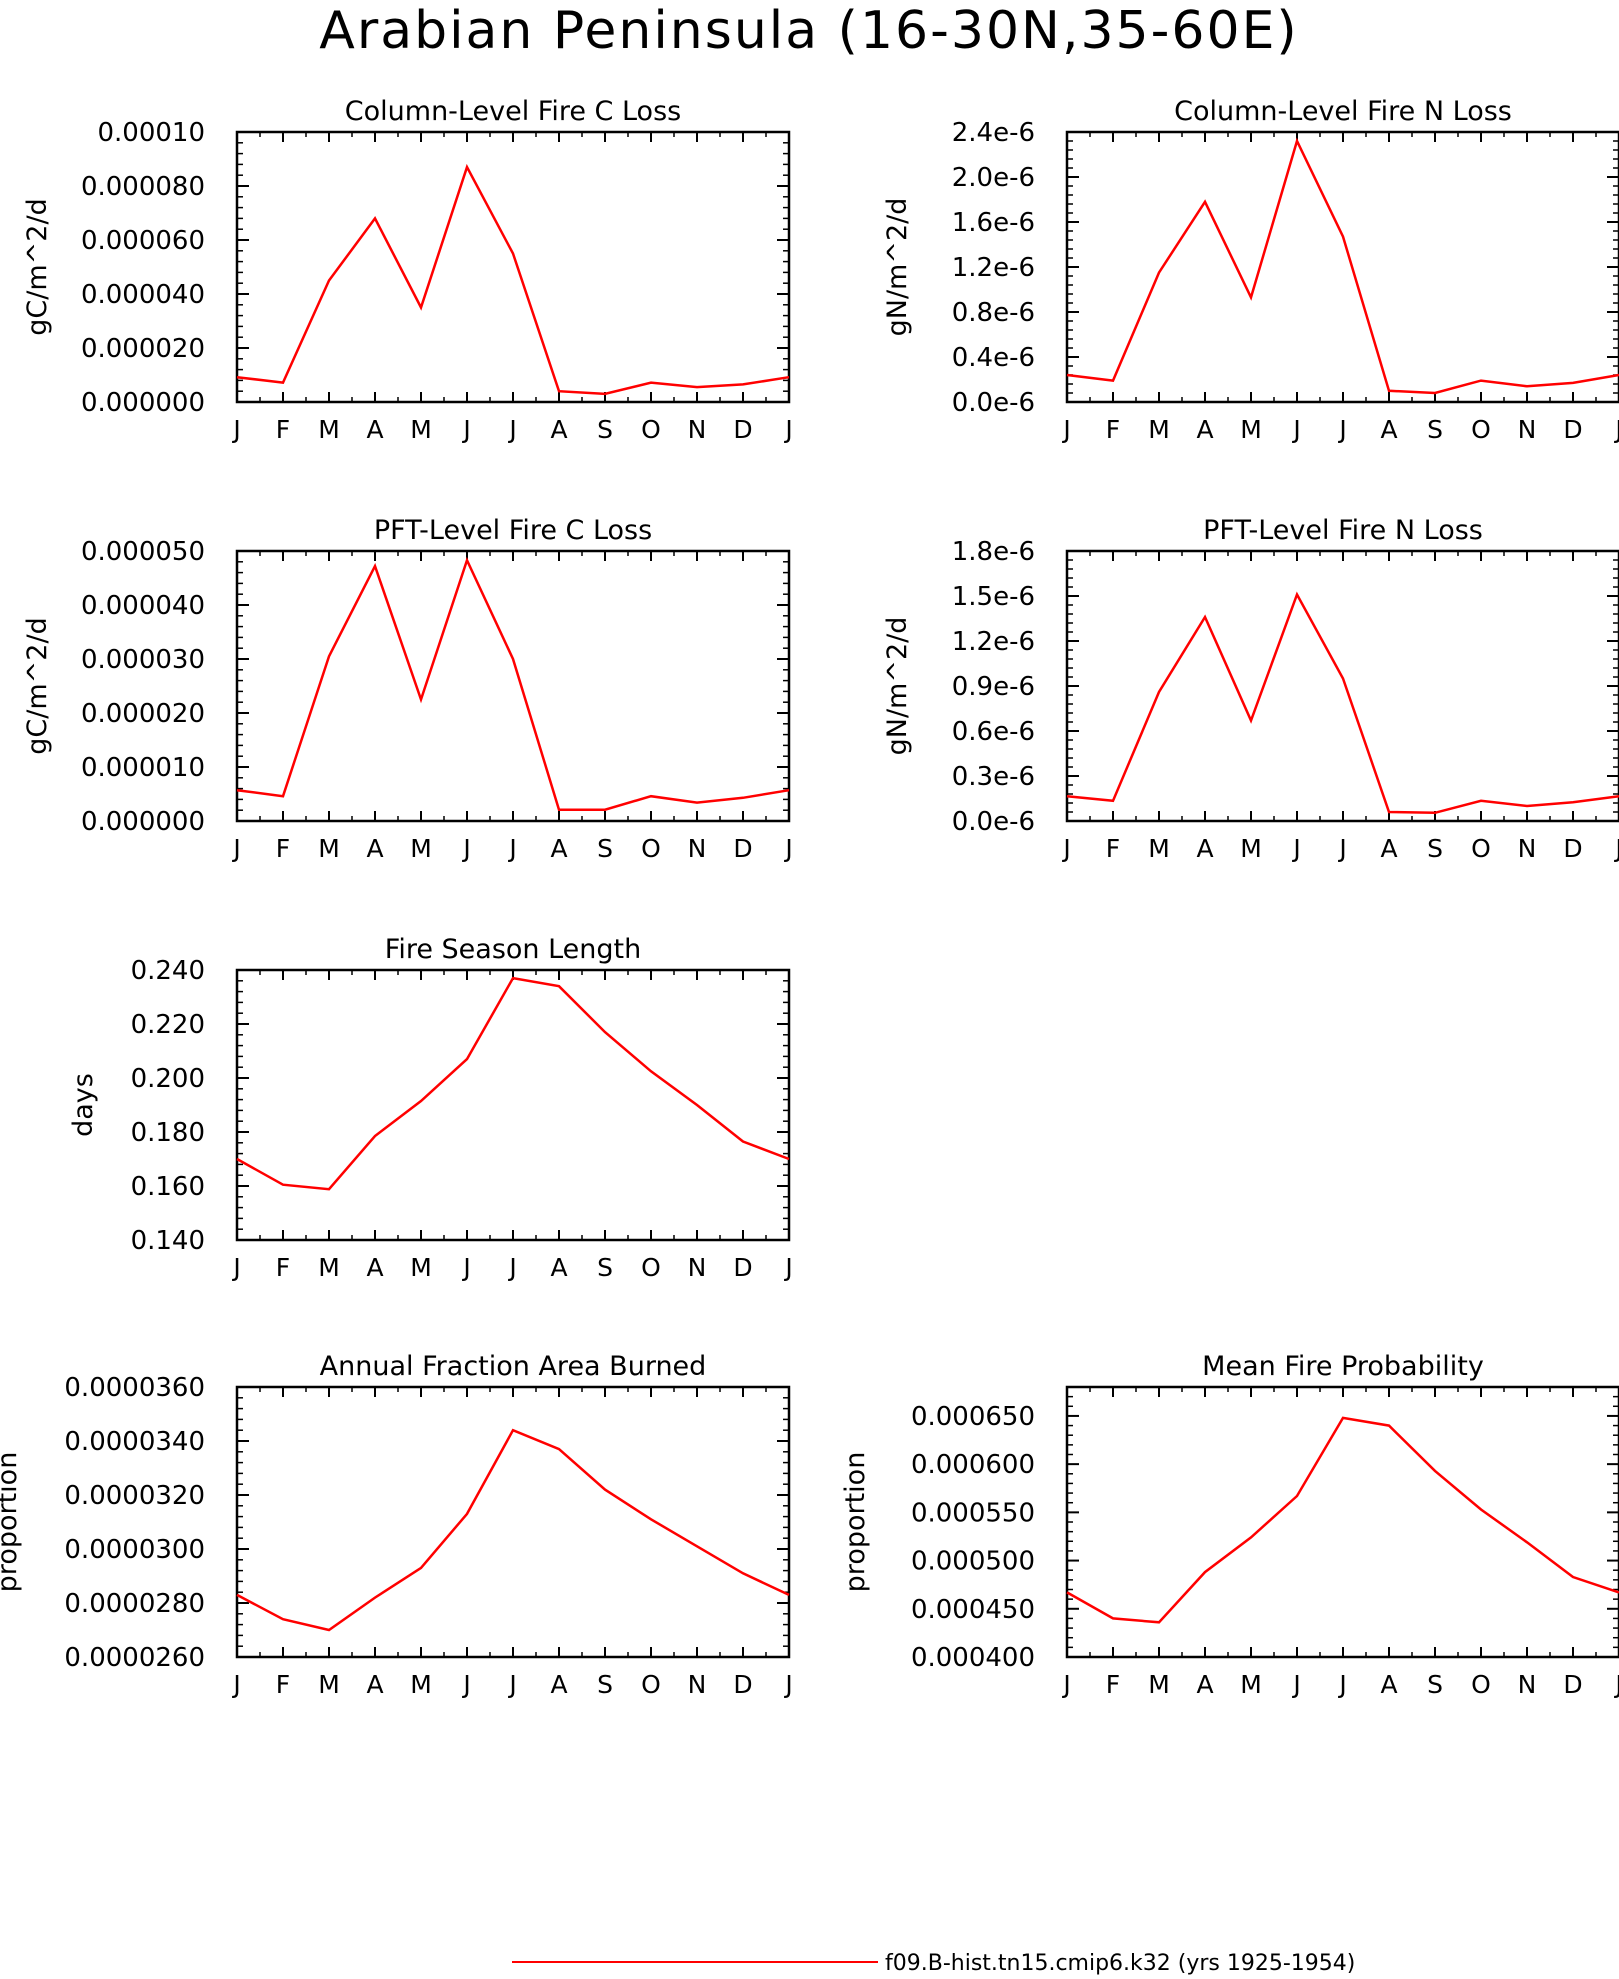 The height and width of the screenshot is (1979, 1619). What do you see at coordinates (993, 223) in the screenshot?
I see `y-tick-label: 1.6e-6` at bounding box center [993, 223].